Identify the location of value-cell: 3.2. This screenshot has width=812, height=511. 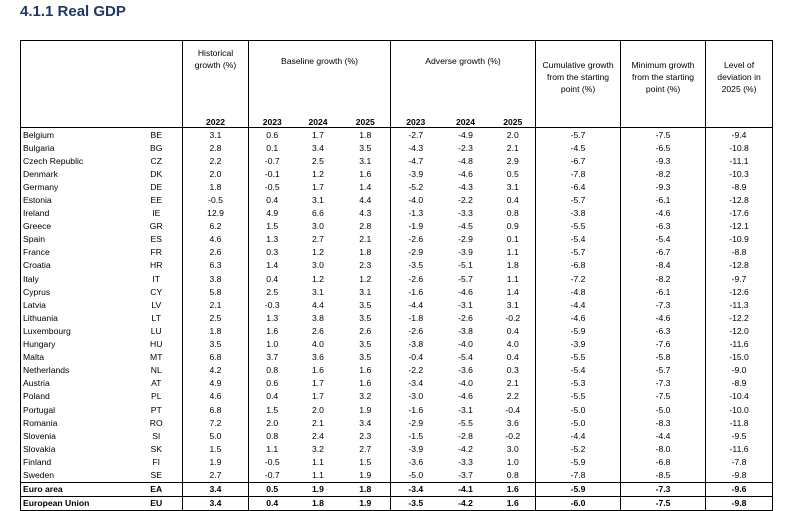
(366, 396).